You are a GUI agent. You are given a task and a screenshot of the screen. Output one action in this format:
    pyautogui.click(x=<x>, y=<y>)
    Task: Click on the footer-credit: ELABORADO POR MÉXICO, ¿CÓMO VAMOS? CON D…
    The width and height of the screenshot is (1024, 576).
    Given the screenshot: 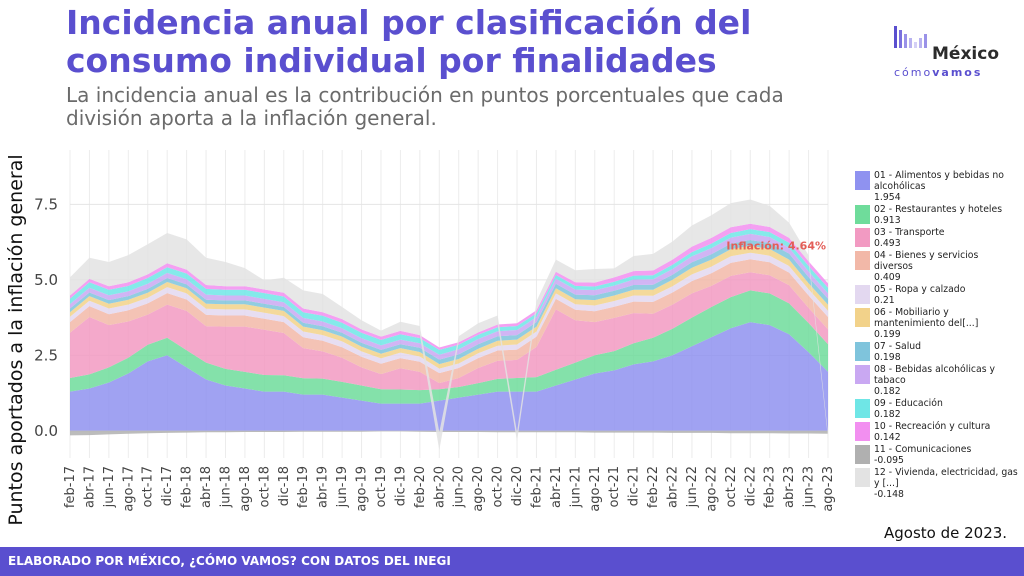 What is the action you would take?
    pyautogui.click(x=229, y=561)
    